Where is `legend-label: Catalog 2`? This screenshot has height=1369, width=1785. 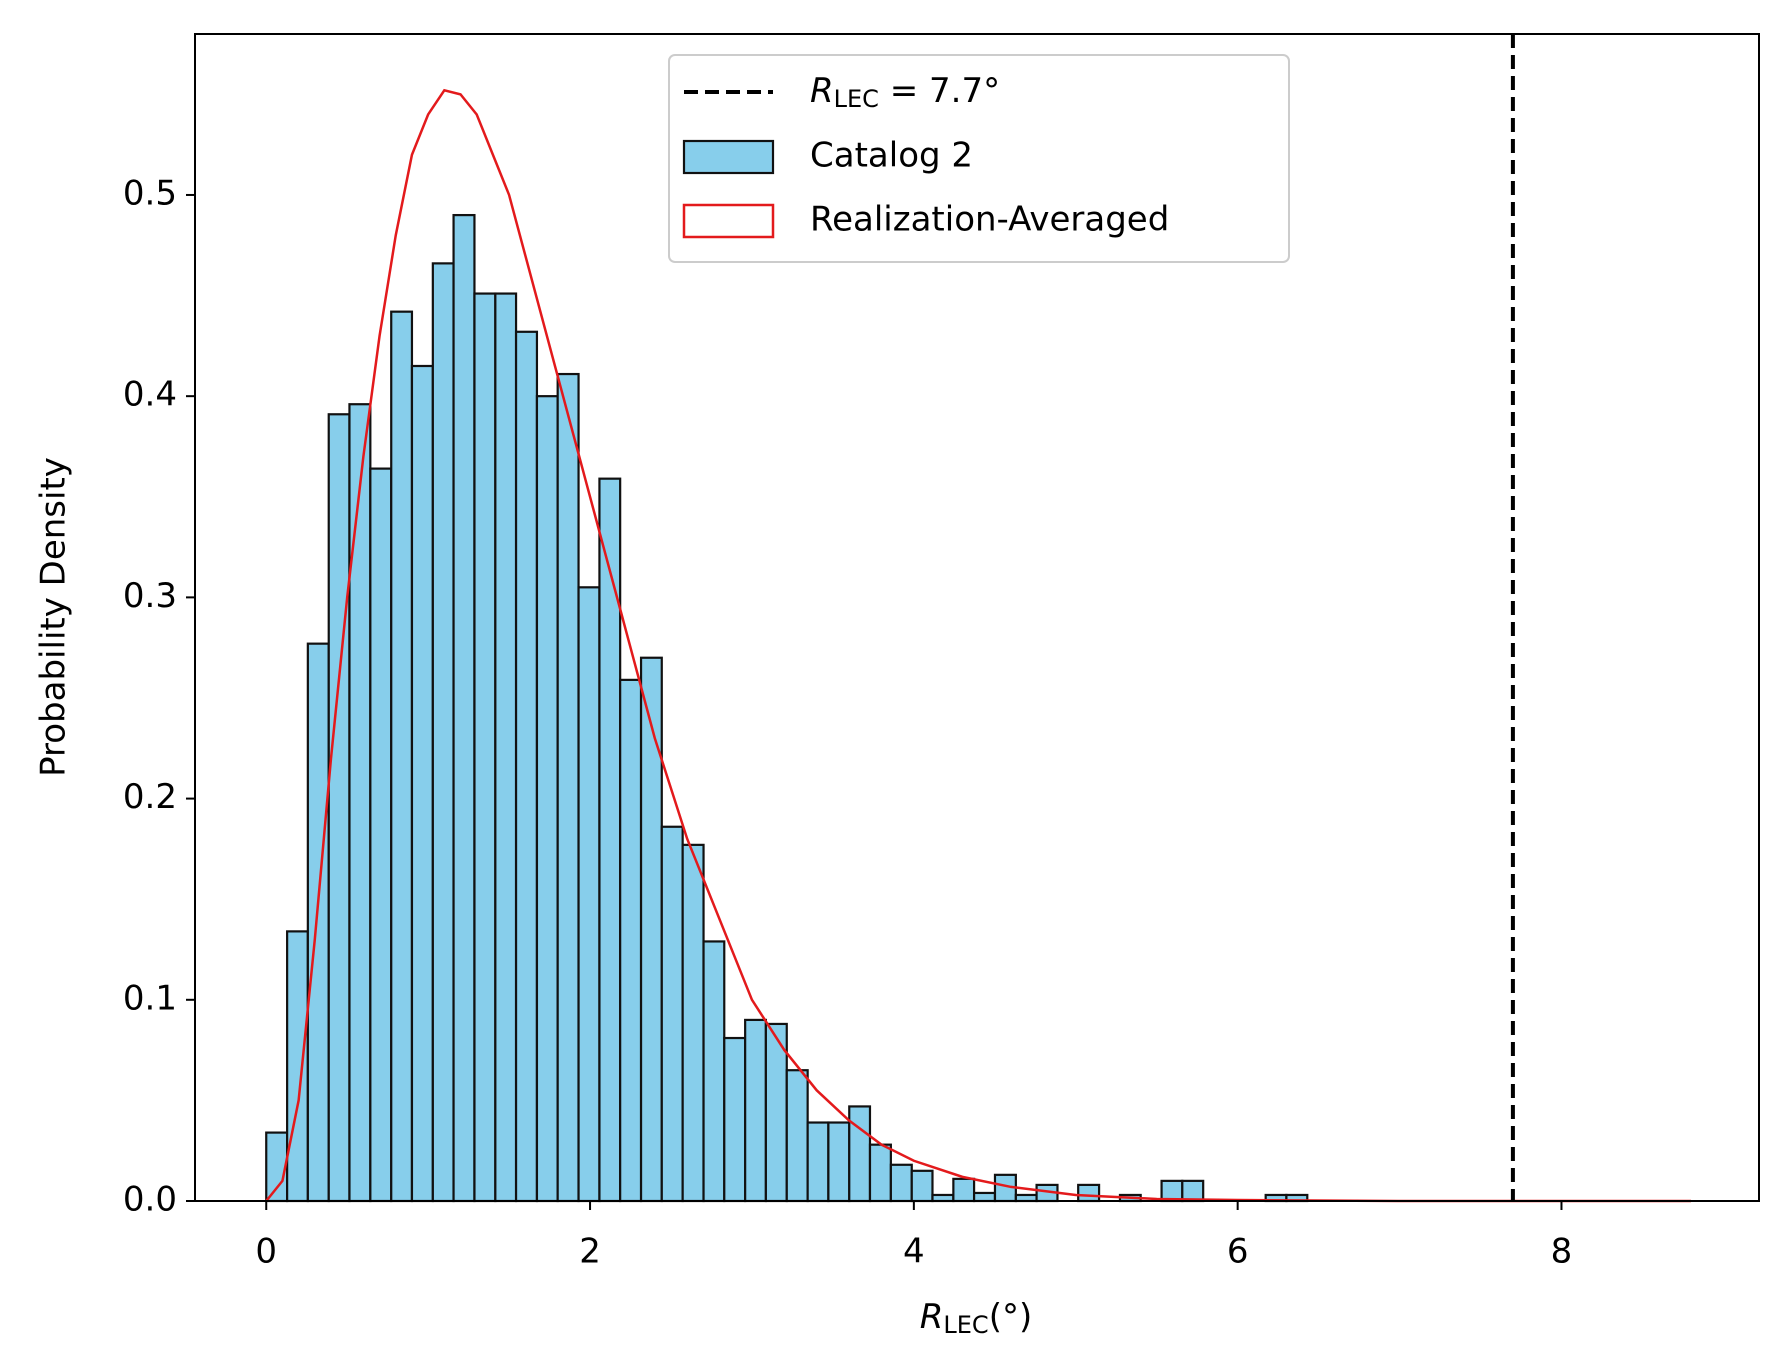 legend-label: Catalog 2 is located at coordinates (891, 156).